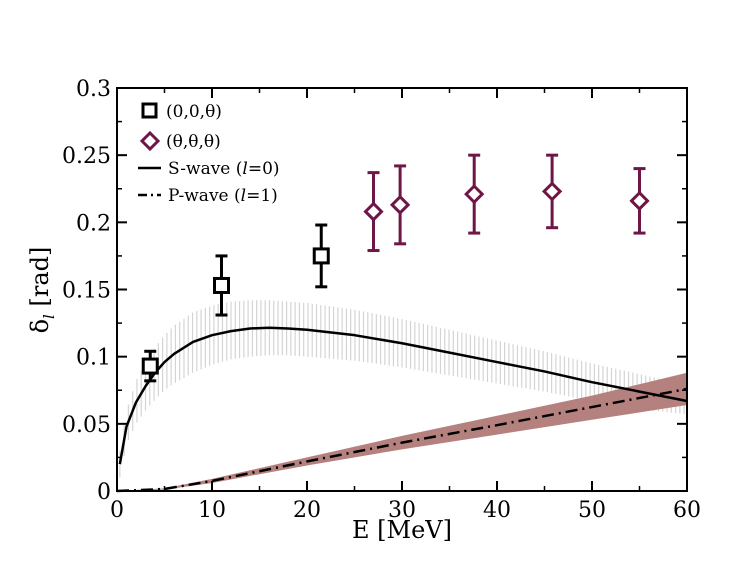 This screenshot has height=578, width=747. Describe the element at coordinates (194, 112) in the screenshot. I see `legend-label-0: (0,0,θ)` at that location.